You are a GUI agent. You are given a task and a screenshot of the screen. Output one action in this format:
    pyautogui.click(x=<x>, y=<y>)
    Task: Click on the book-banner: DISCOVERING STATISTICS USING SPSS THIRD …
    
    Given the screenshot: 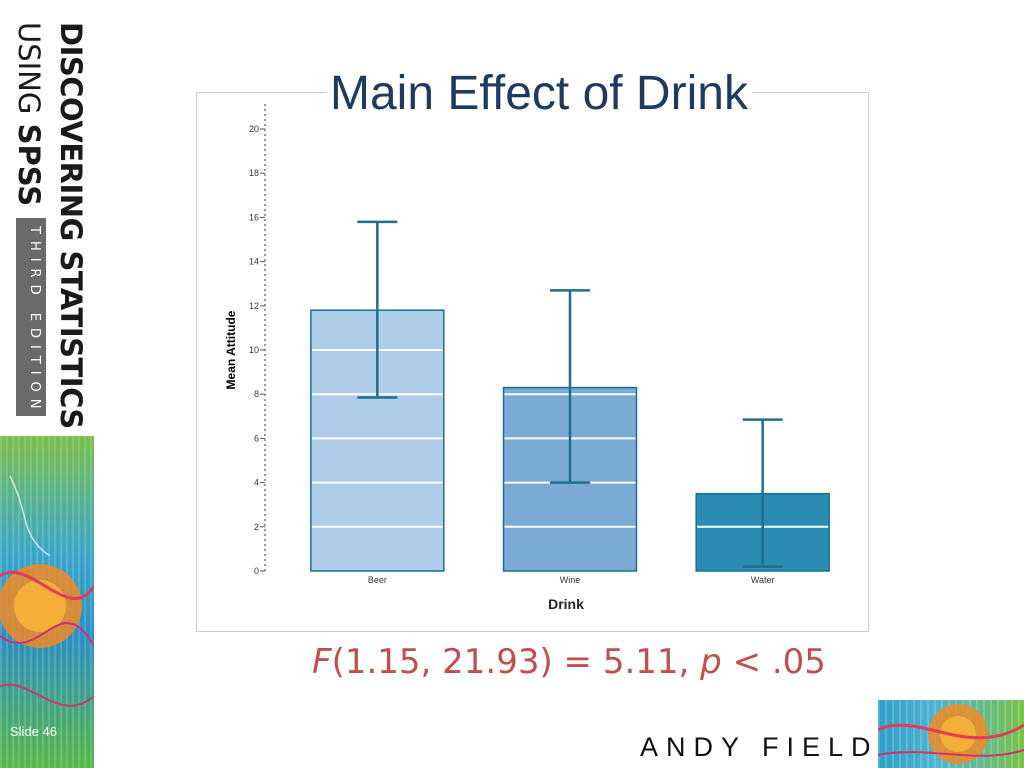 What is the action you would take?
    pyautogui.click(x=48, y=215)
    